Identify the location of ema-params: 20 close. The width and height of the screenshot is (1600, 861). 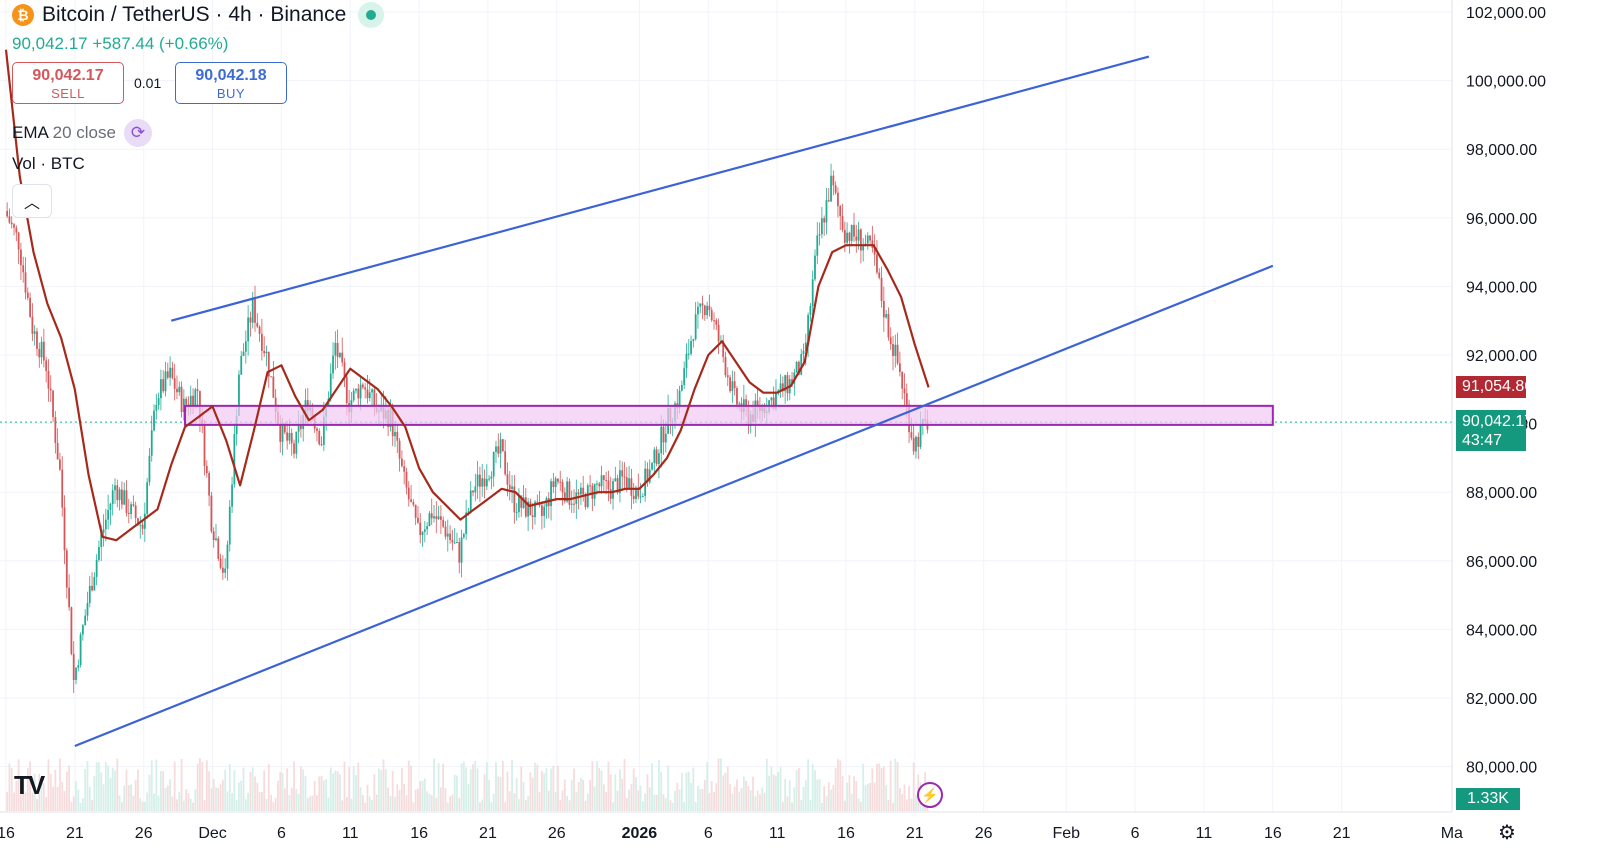
(84, 132).